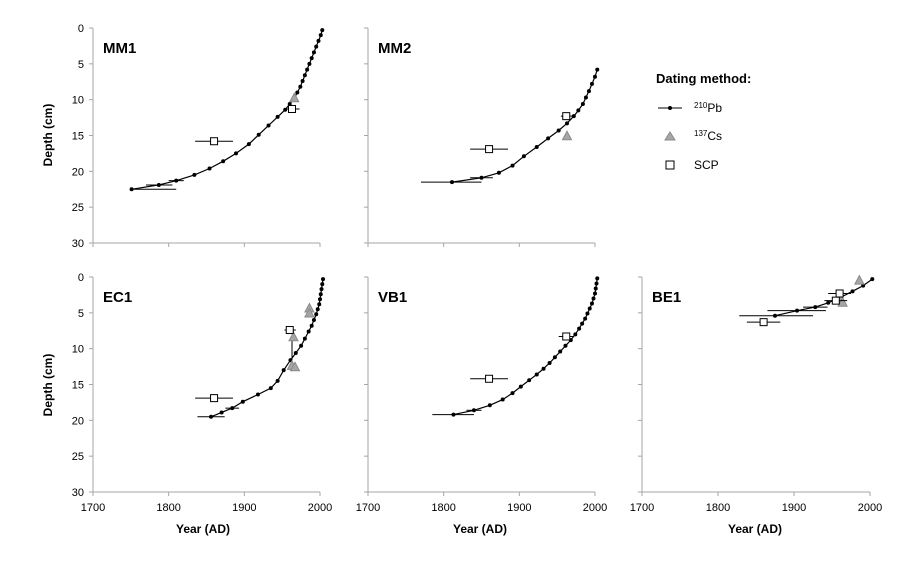 The height and width of the screenshot is (565, 918). I want to click on x-axis-title-be1: Year (AD), so click(755, 529).